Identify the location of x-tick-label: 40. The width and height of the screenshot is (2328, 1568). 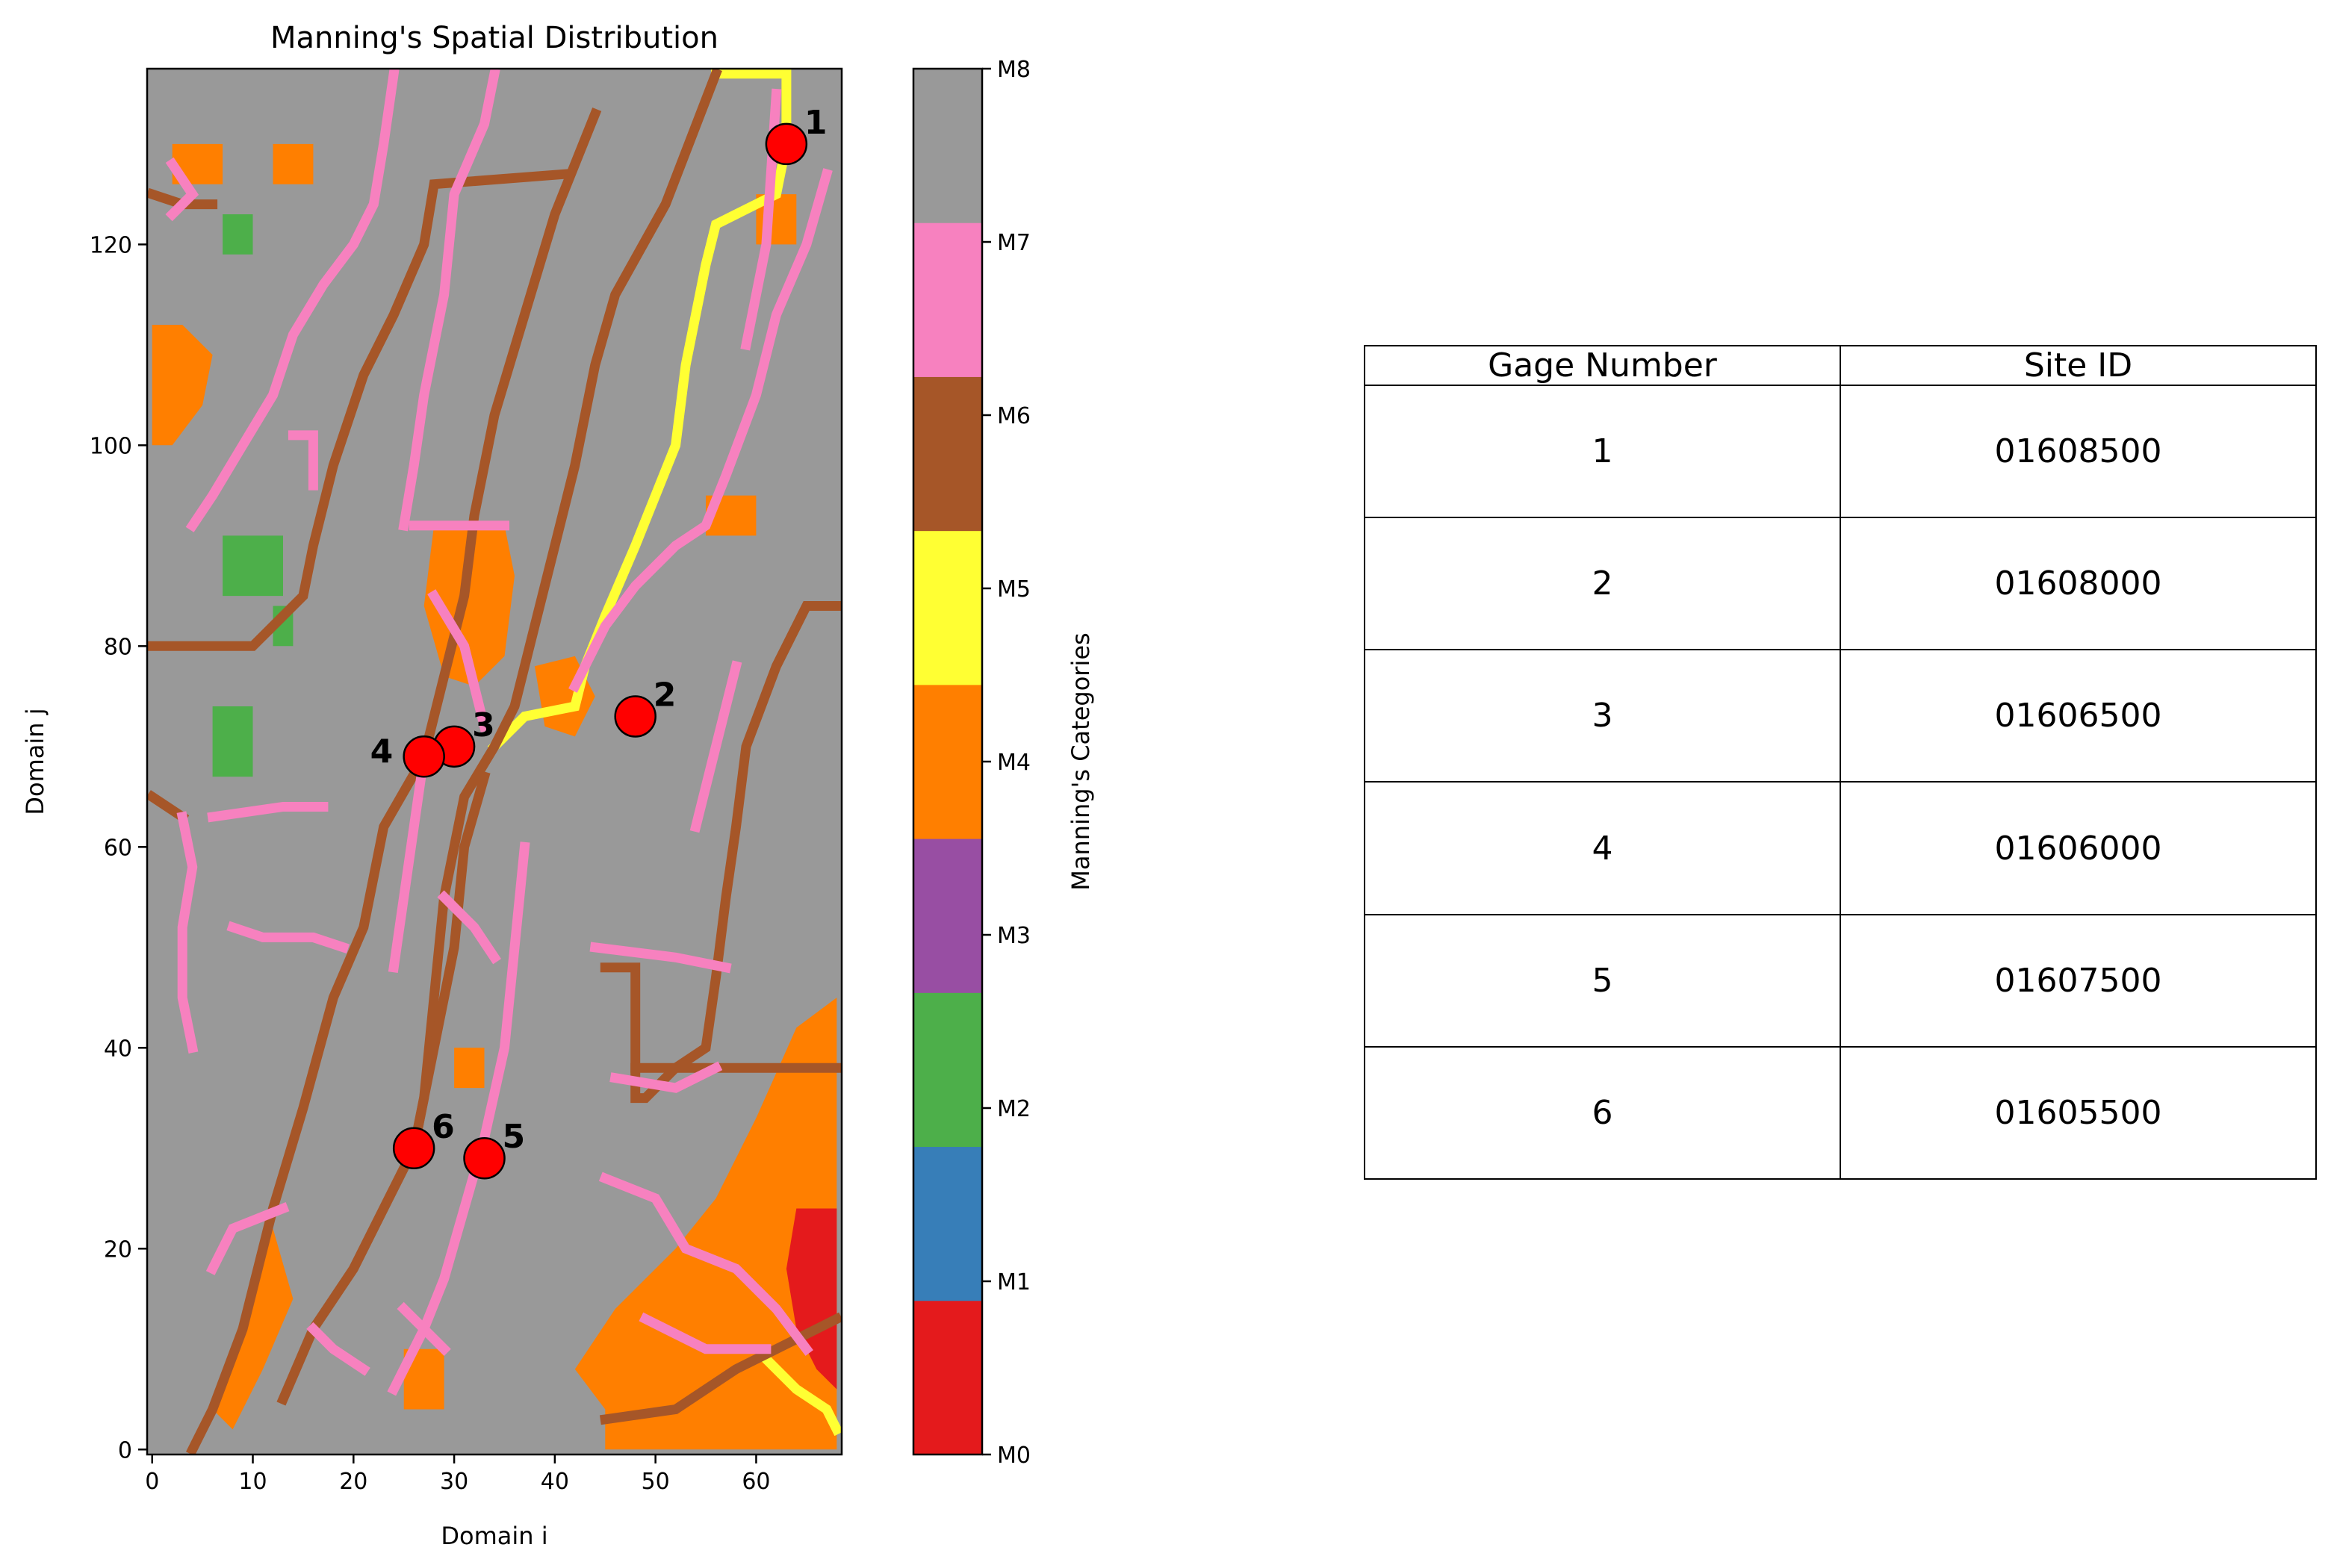
(555, 1482).